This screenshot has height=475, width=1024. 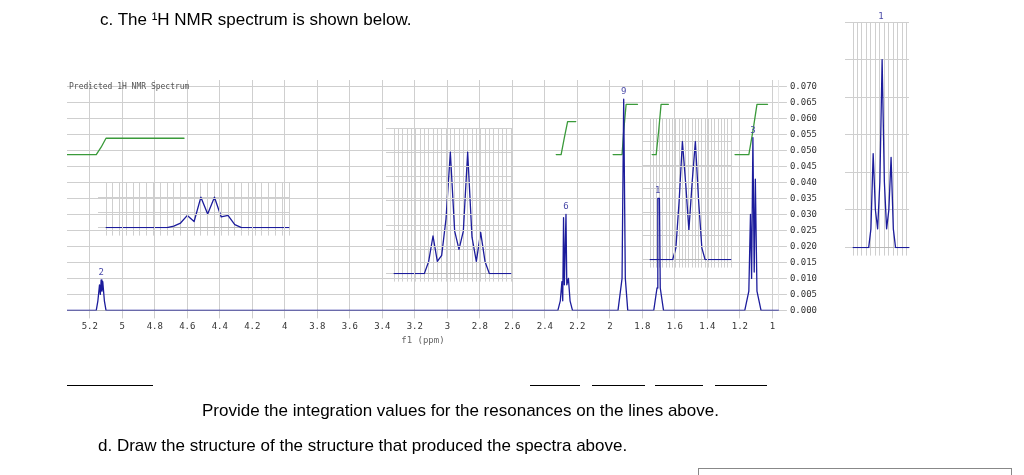 What do you see at coordinates (129, 86) in the screenshot?
I see `chart-subtitle: Predicted 1H NMR Spectrum` at bounding box center [129, 86].